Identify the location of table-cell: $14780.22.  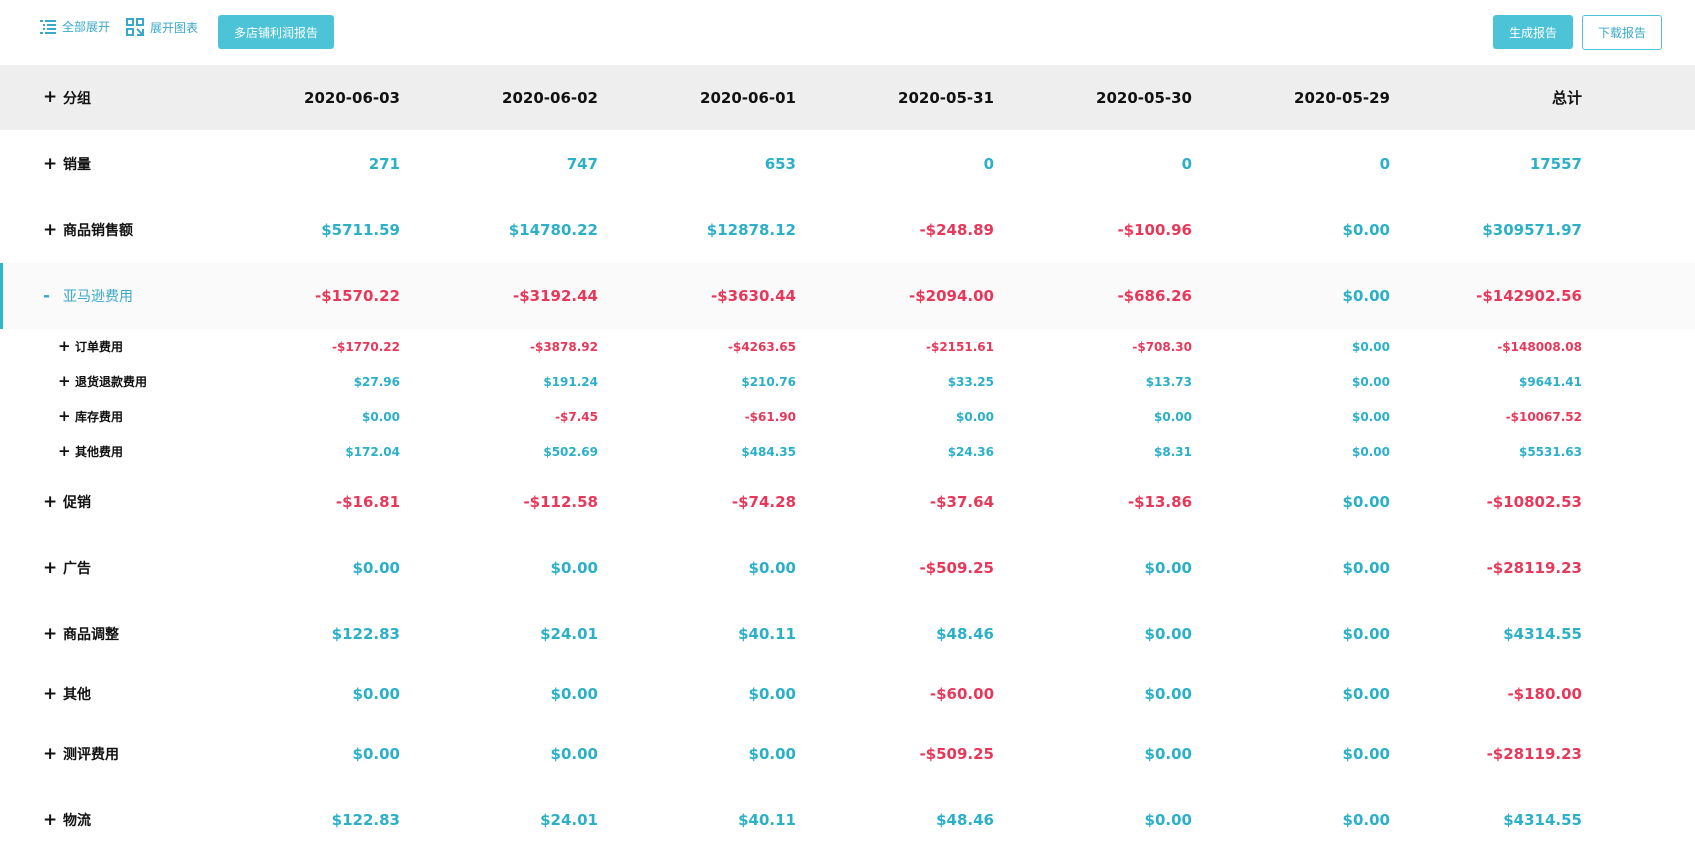
(553, 230).